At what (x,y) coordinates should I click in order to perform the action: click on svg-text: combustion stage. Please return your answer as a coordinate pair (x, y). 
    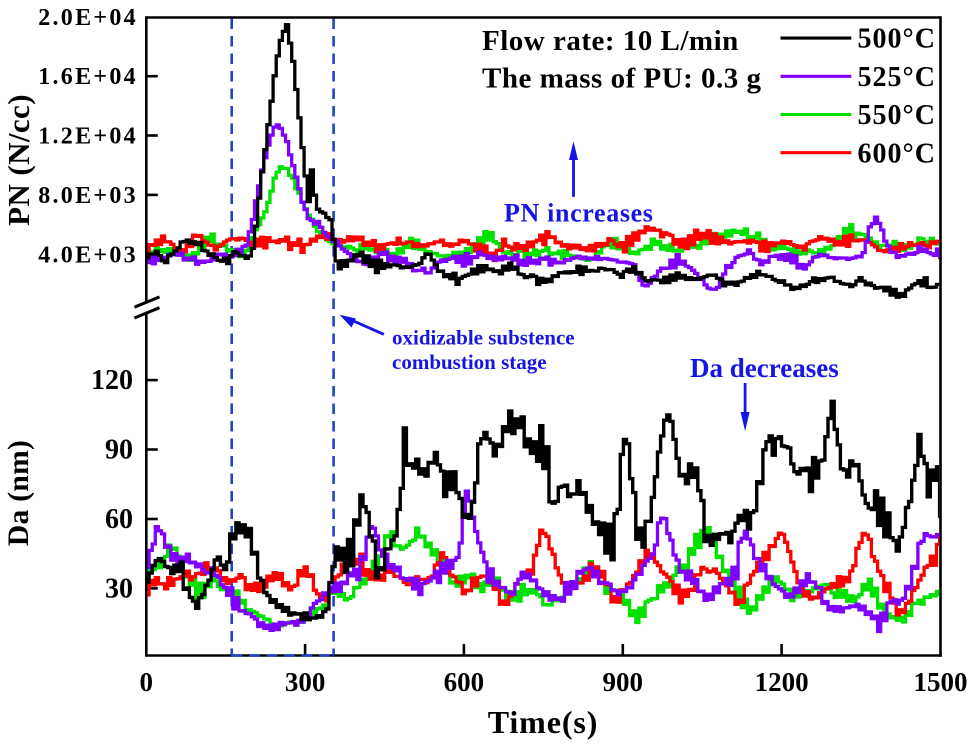
    Looking at the image, I should click on (469, 362).